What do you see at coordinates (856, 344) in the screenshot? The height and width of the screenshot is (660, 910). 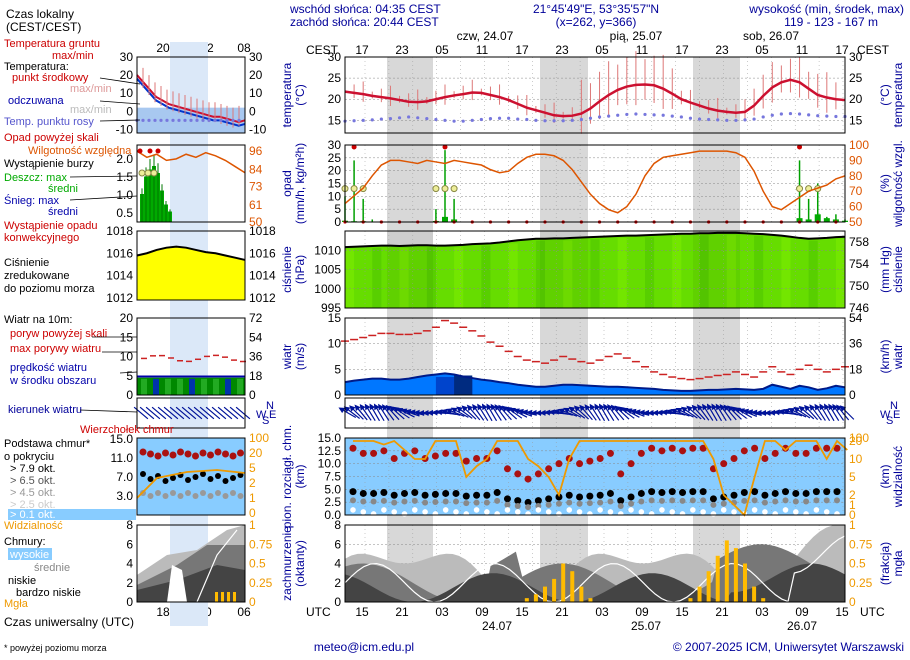 I see `y2-tick: 36` at bounding box center [856, 344].